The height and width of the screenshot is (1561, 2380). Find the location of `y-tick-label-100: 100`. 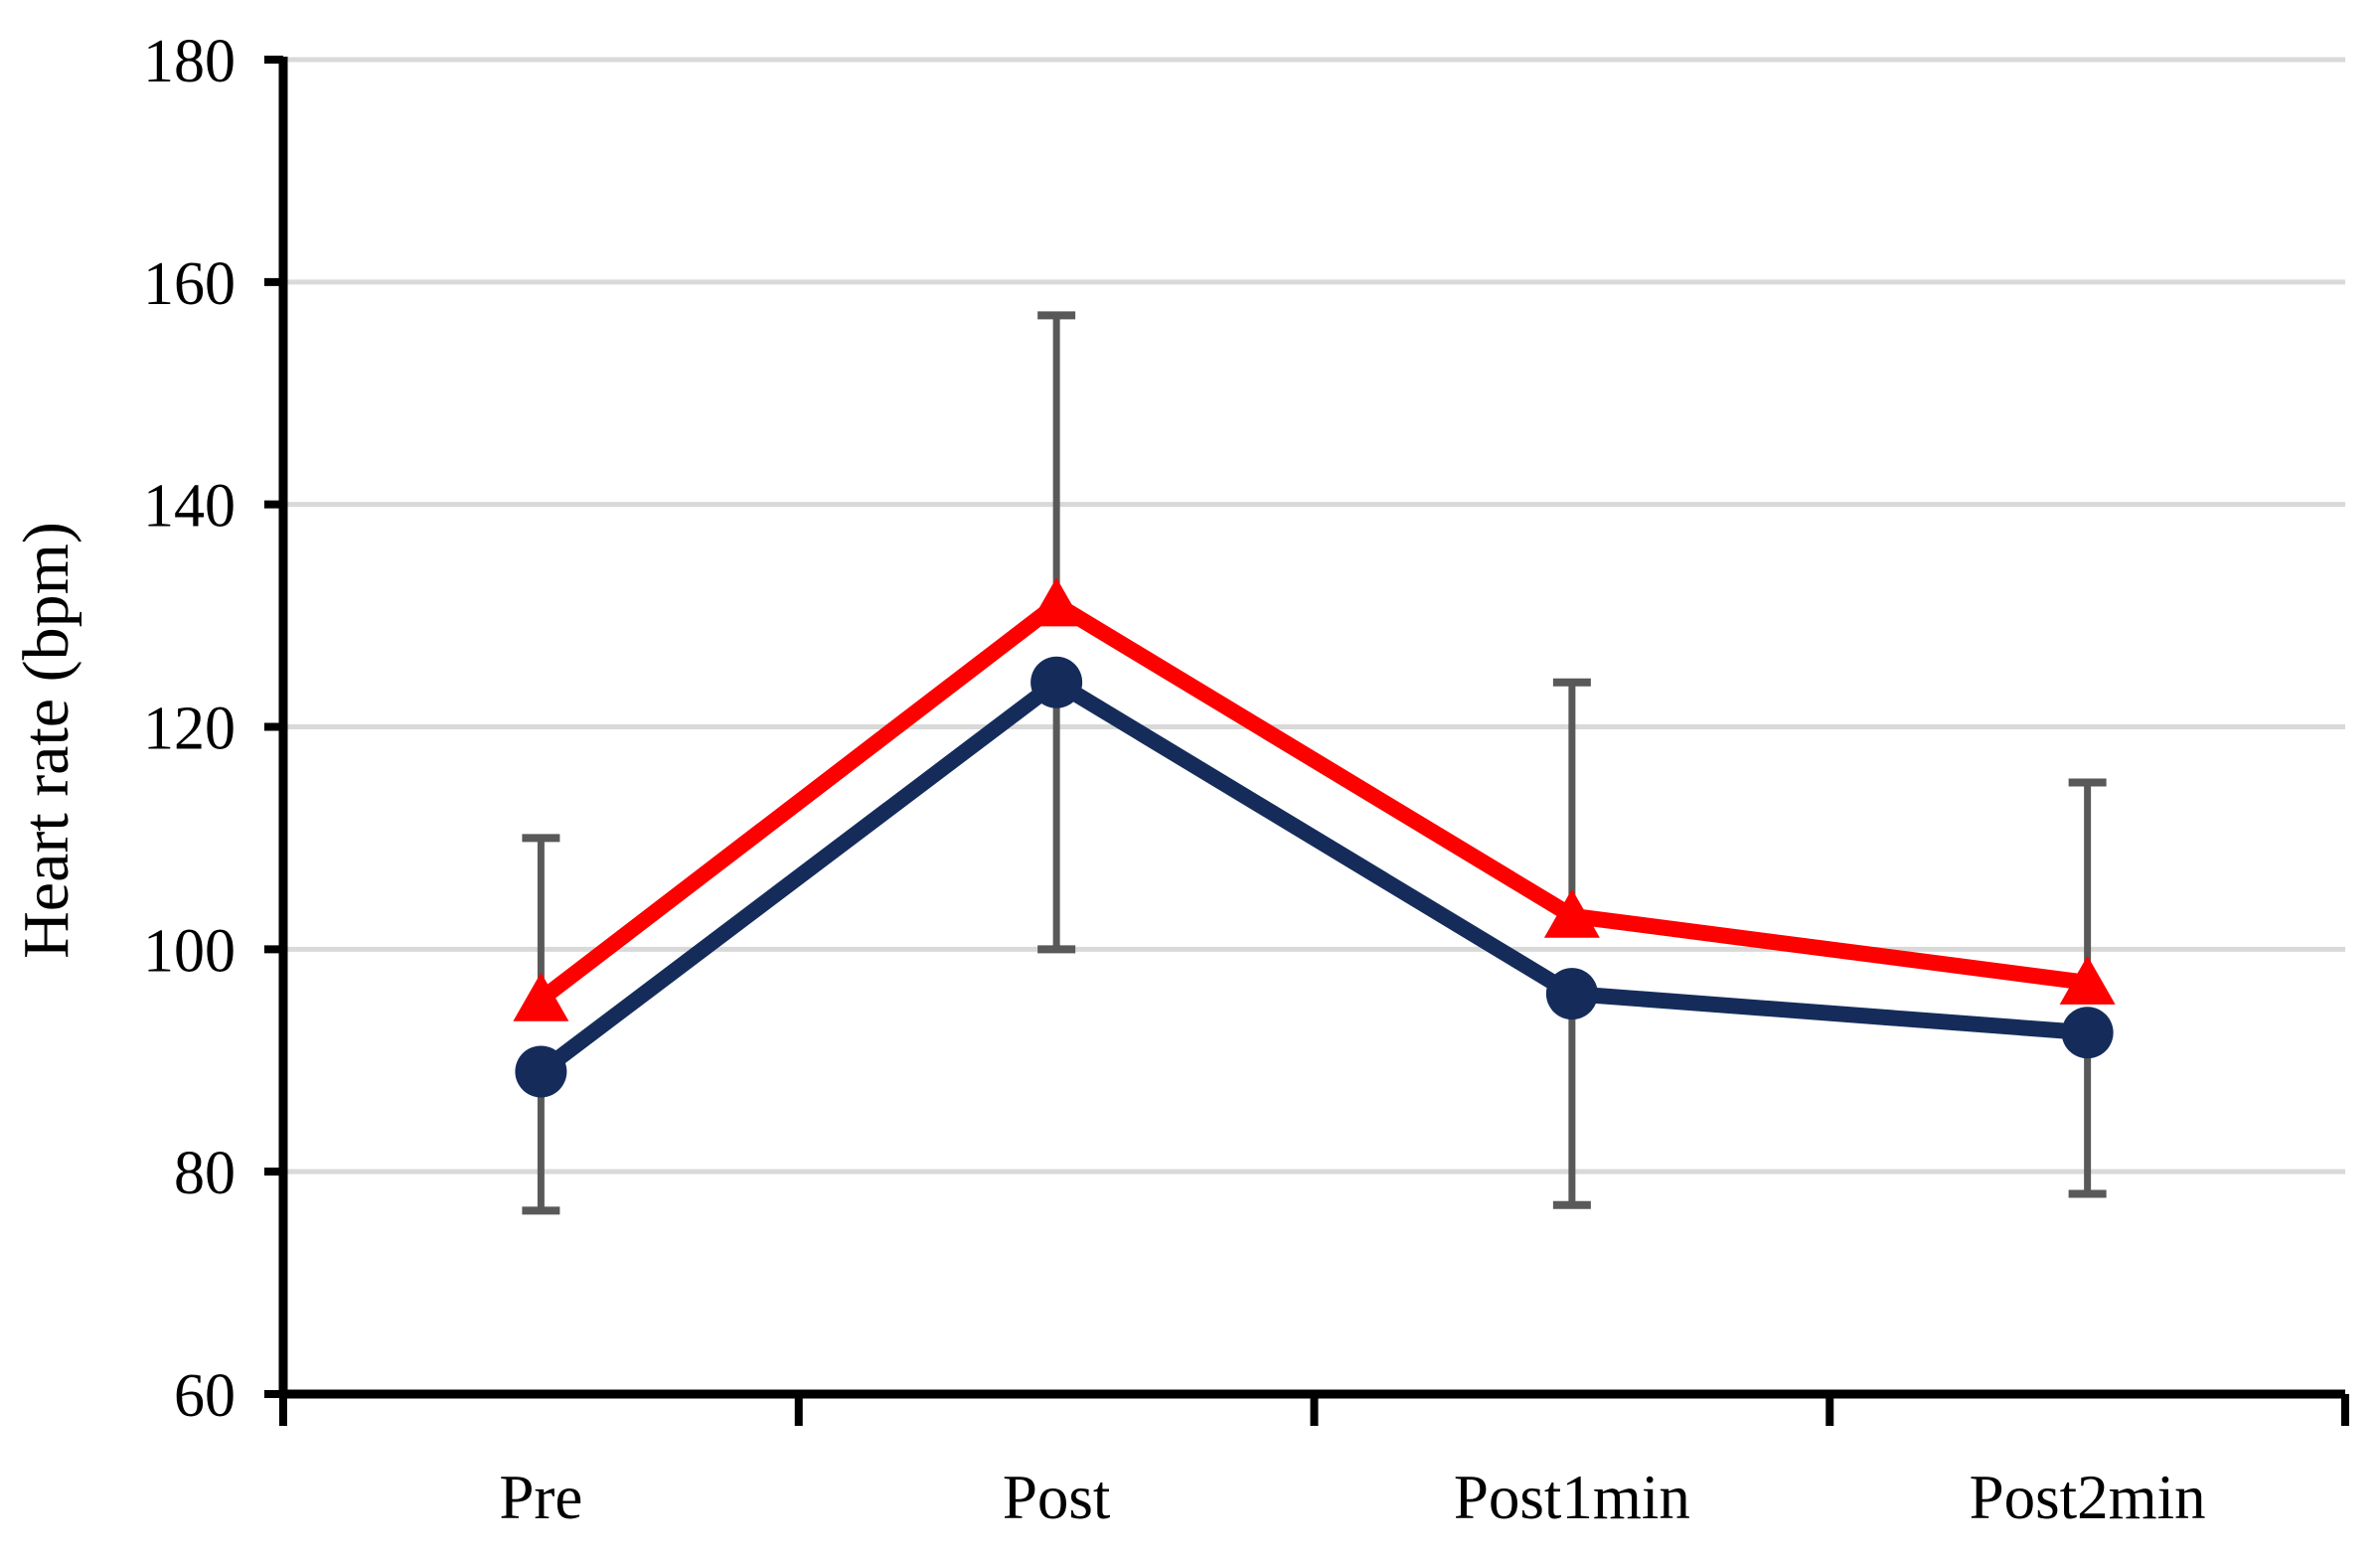

y-tick-label-100: 100 is located at coordinates (190, 951).